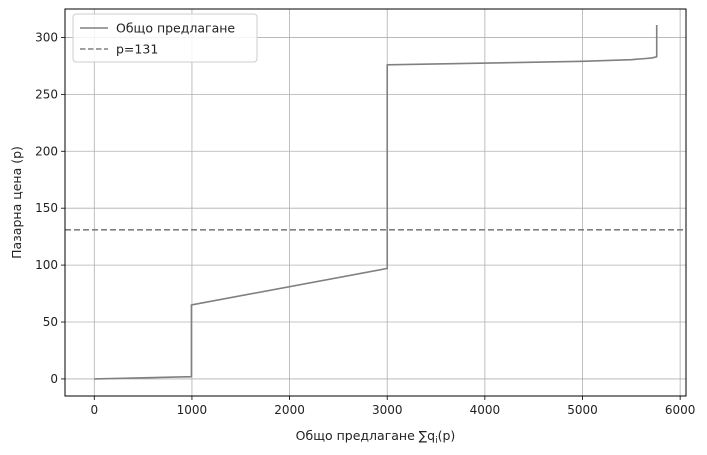 The height and width of the screenshot is (455, 707). What do you see at coordinates (485, 410) in the screenshot?
I see `x-tick-label-4000: 4000` at bounding box center [485, 410].